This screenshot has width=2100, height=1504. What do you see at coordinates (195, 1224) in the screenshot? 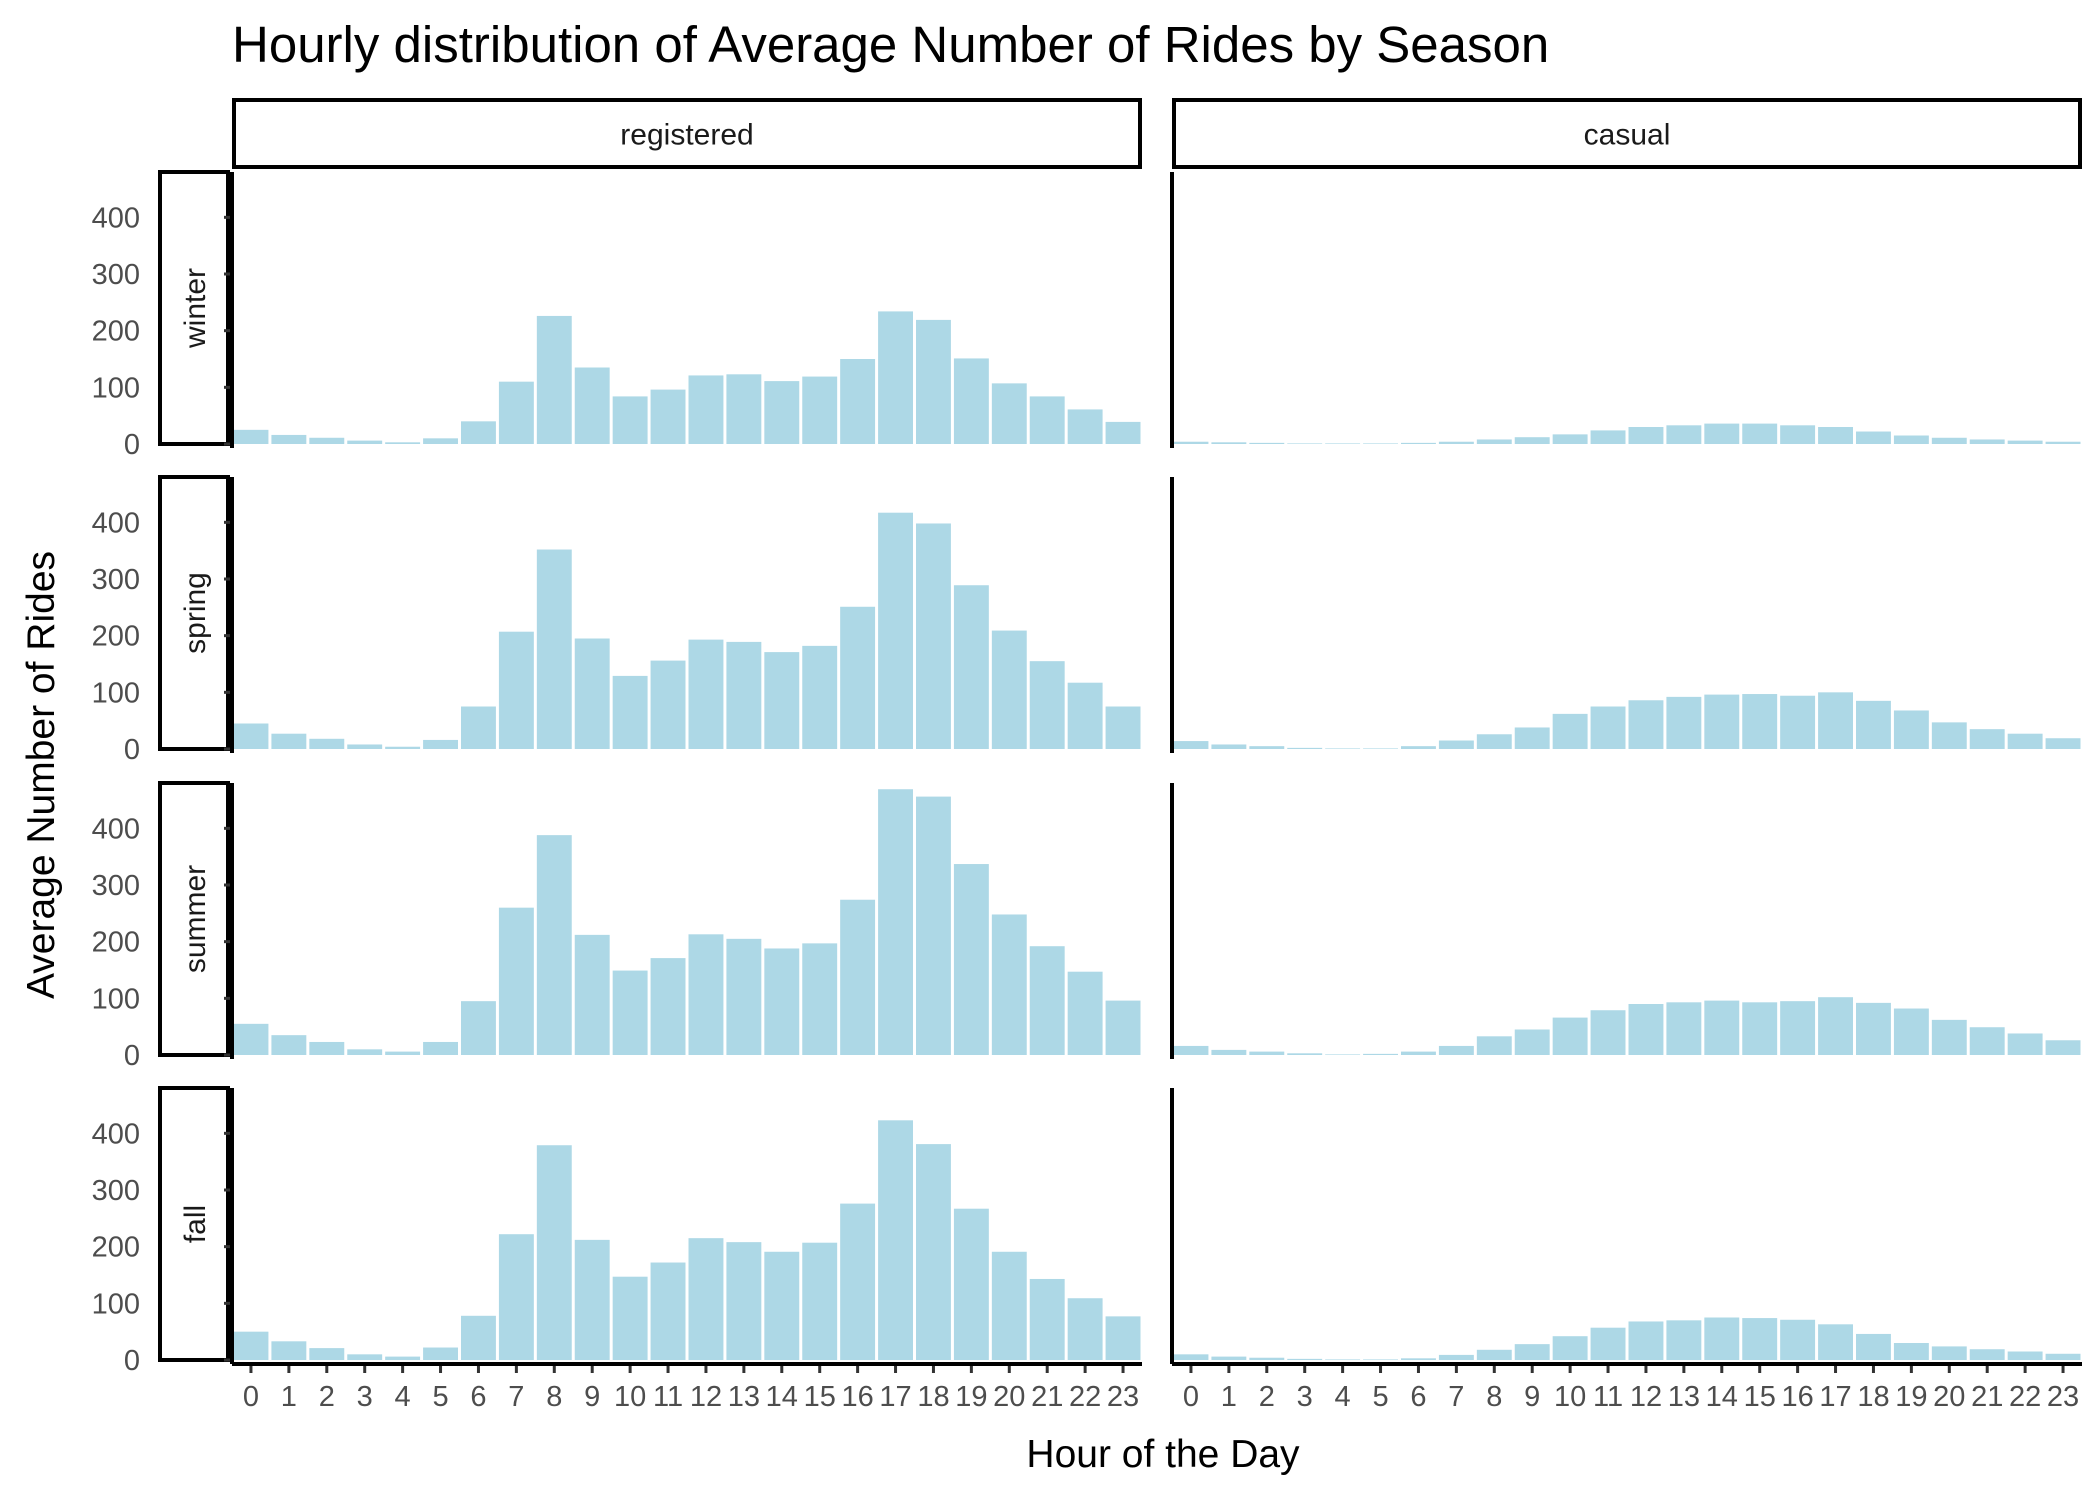
I see `strip-label-fall: fall` at bounding box center [195, 1224].